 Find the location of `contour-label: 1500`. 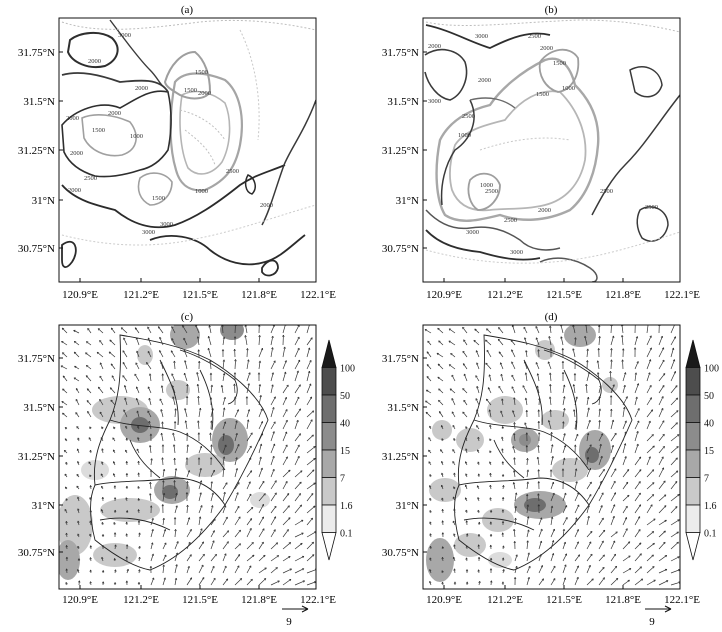

contour-label: 1500 is located at coordinates (542, 94).